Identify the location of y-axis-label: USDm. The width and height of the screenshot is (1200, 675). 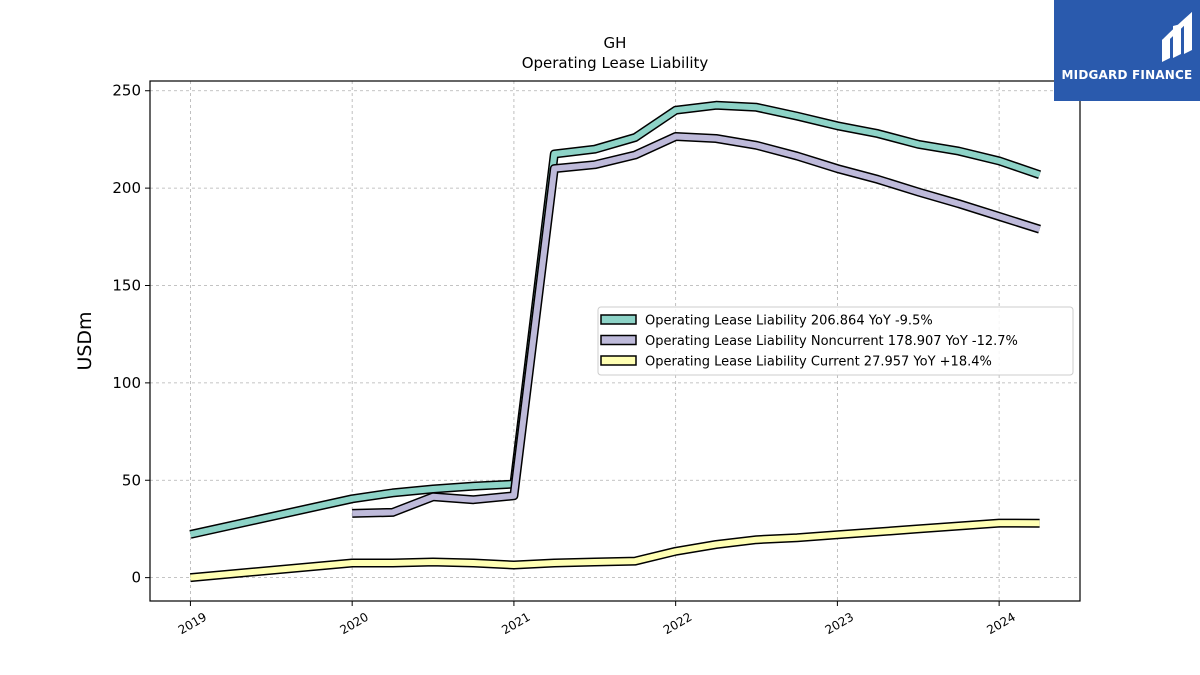
(85, 340).